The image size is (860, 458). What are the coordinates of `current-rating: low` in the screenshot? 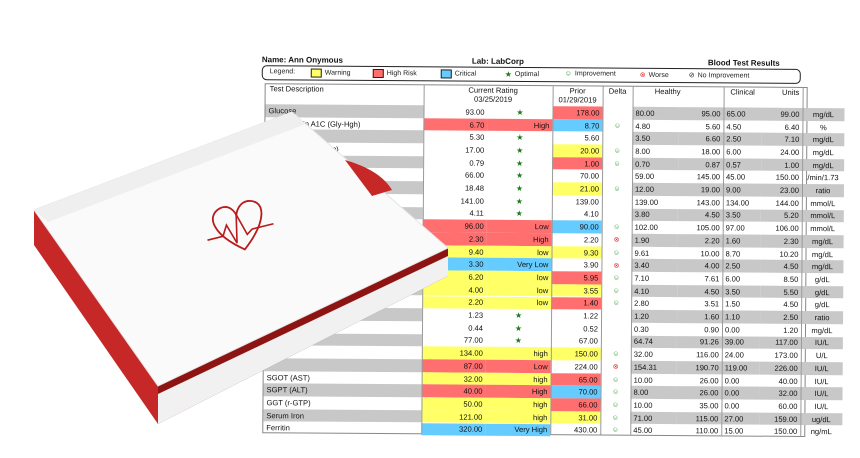 It's located at (519, 252).